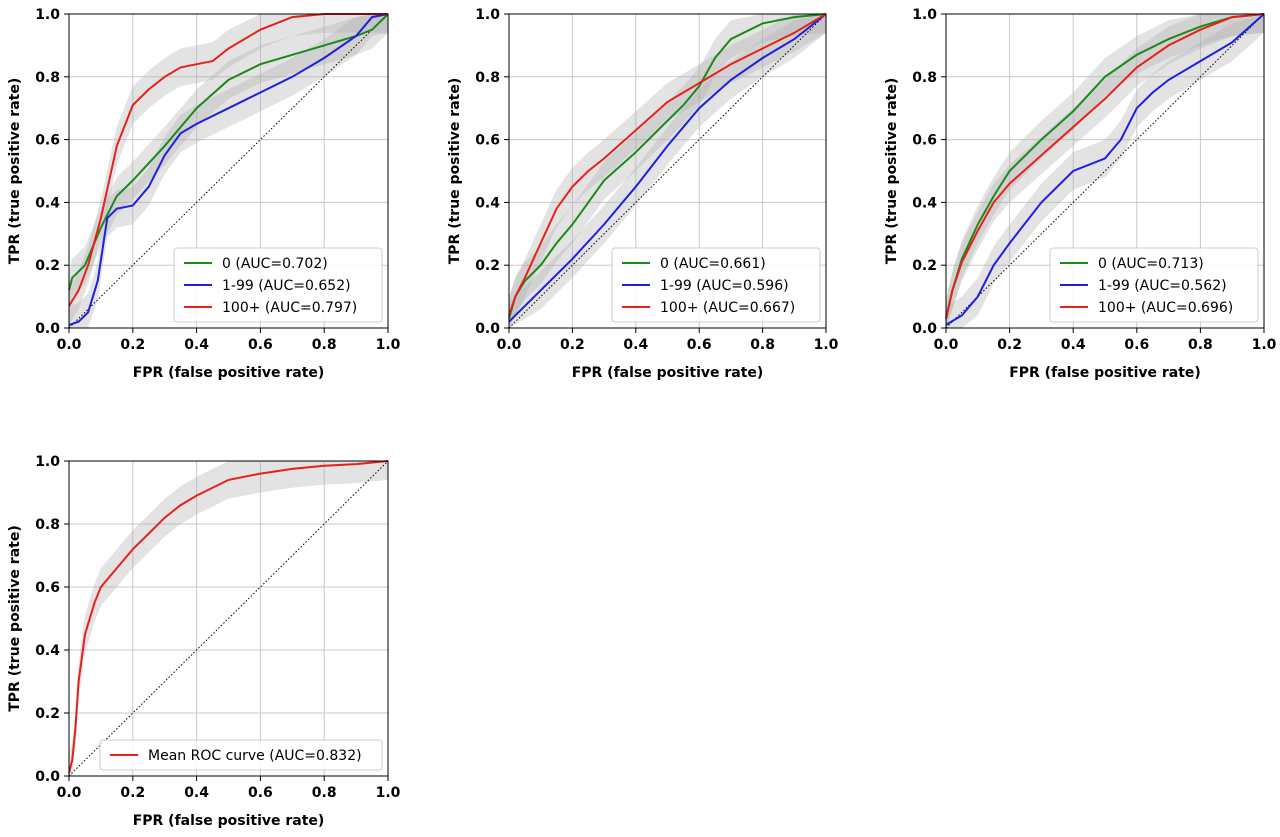 This screenshot has width=1280, height=837. I want to click on legend-entry: 0 (AUC=0.713), so click(1151, 264).